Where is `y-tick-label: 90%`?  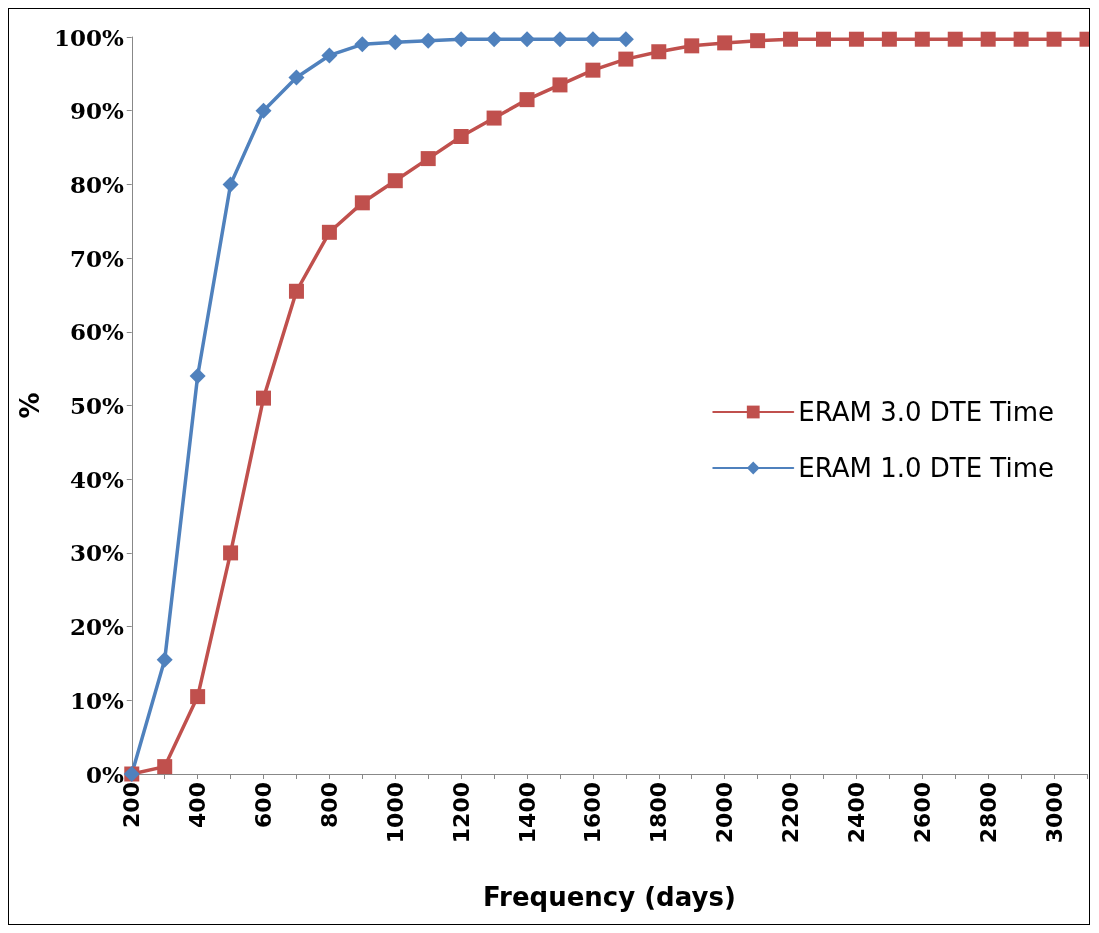 y-tick-label: 90% is located at coordinates (96, 111).